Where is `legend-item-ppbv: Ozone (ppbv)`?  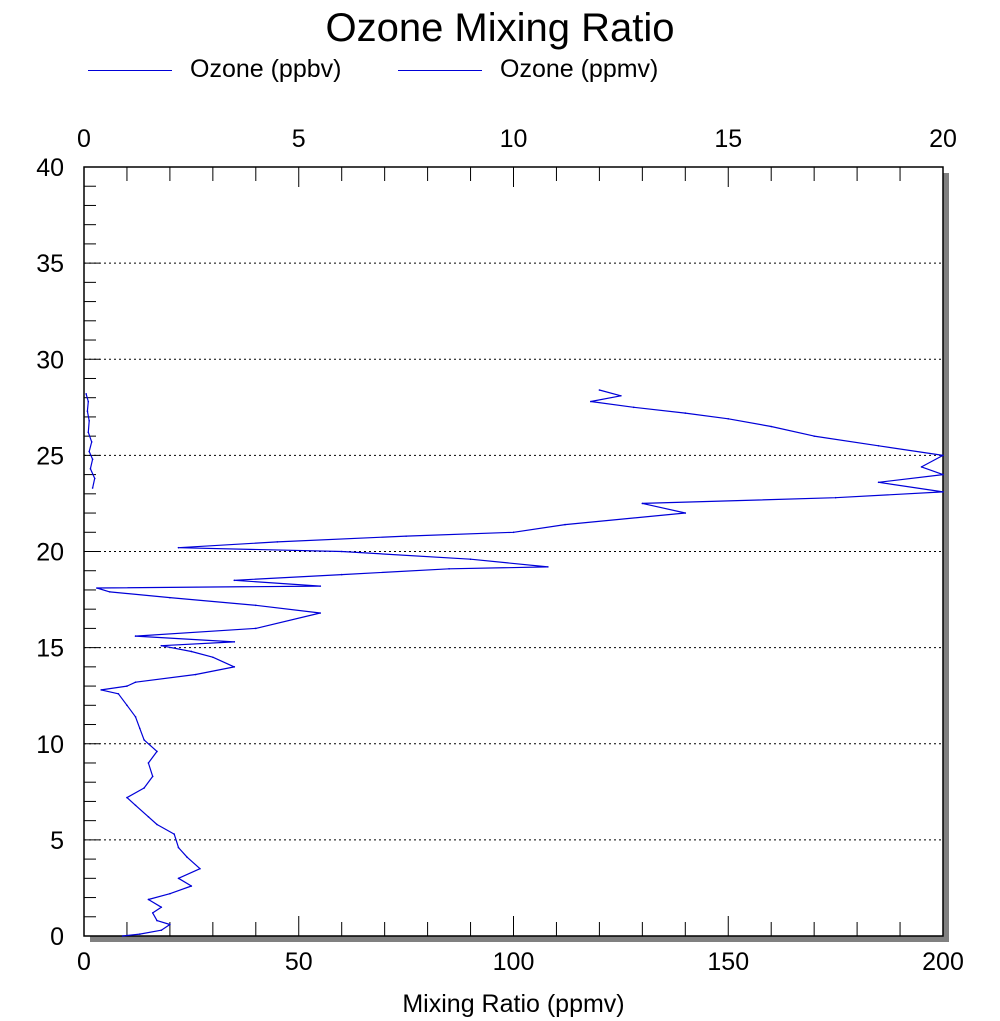
legend-item-ppbv: Ozone (ppbv) is located at coordinates (214, 69).